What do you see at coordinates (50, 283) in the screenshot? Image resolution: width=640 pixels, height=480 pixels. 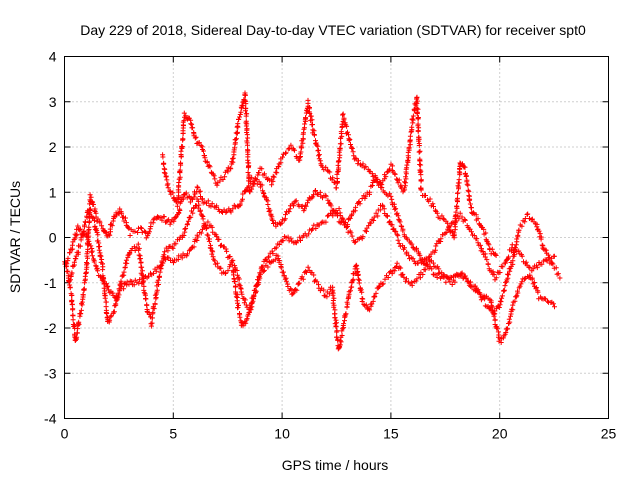 I see `y-tick-label: -1` at bounding box center [50, 283].